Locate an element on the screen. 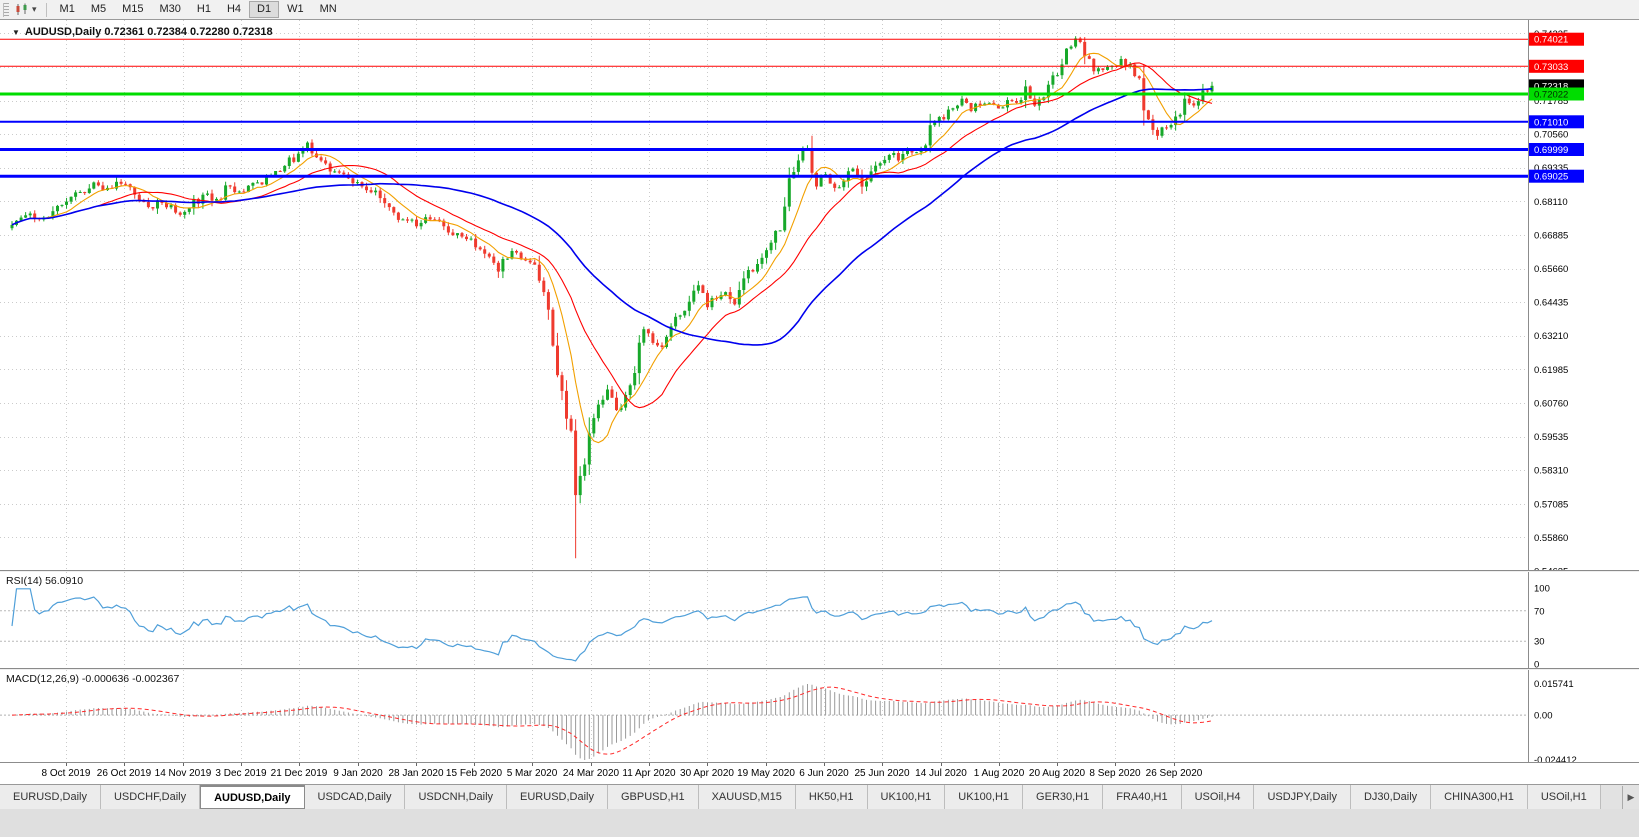 This screenshot has width=1639, height=837. svg-text: 0.64435 is located at coordinates (1551, 303).